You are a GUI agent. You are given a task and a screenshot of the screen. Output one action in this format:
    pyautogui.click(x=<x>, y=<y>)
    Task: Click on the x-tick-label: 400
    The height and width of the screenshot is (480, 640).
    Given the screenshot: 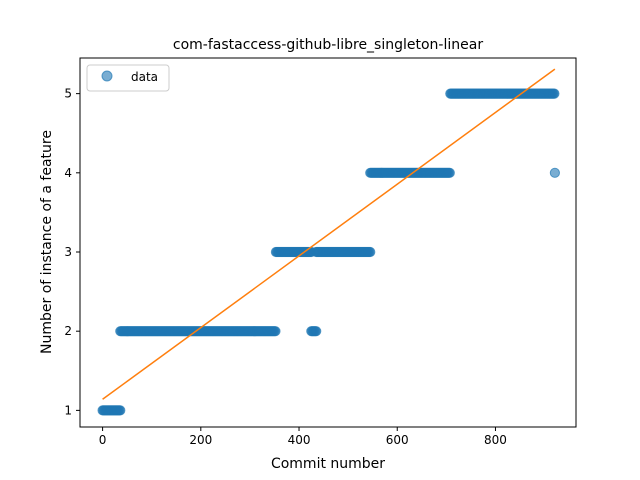 What is the action you would take?
    pyautogui.click(x=299, y=440)
    